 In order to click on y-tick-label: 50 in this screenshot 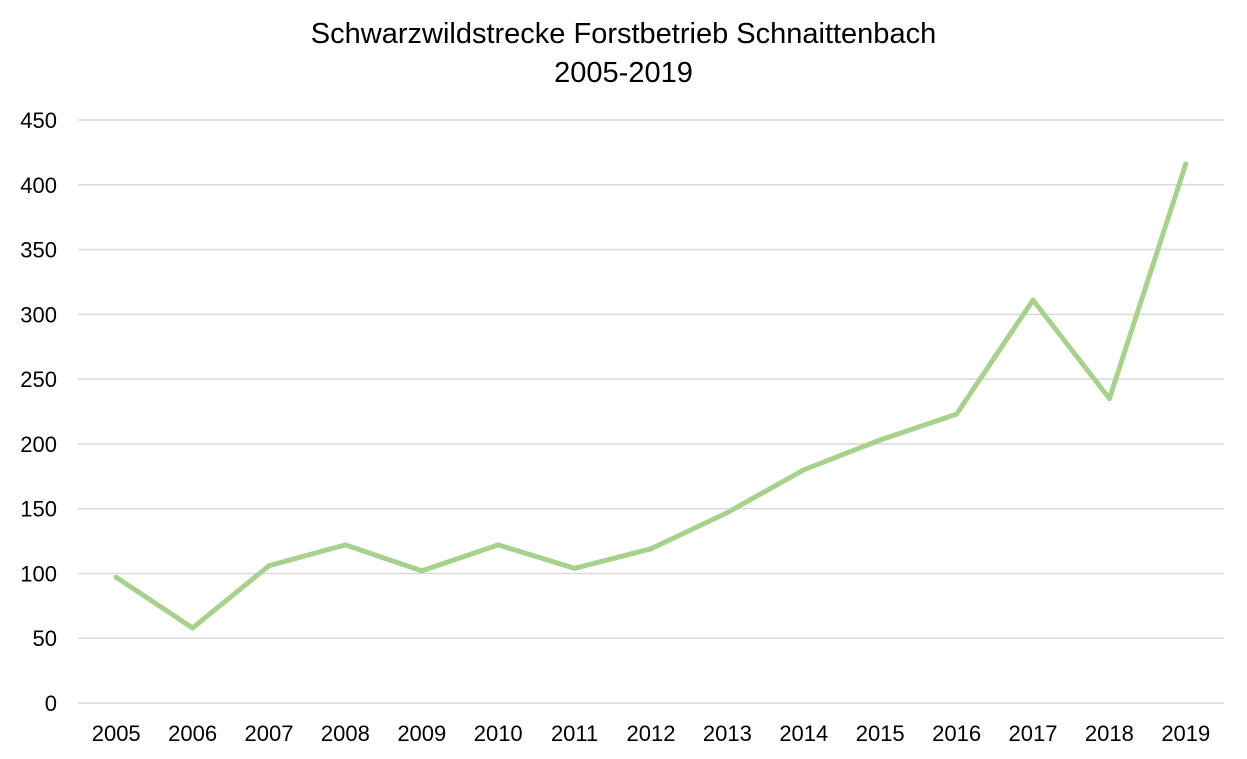, I will do `click(45, 638)`.